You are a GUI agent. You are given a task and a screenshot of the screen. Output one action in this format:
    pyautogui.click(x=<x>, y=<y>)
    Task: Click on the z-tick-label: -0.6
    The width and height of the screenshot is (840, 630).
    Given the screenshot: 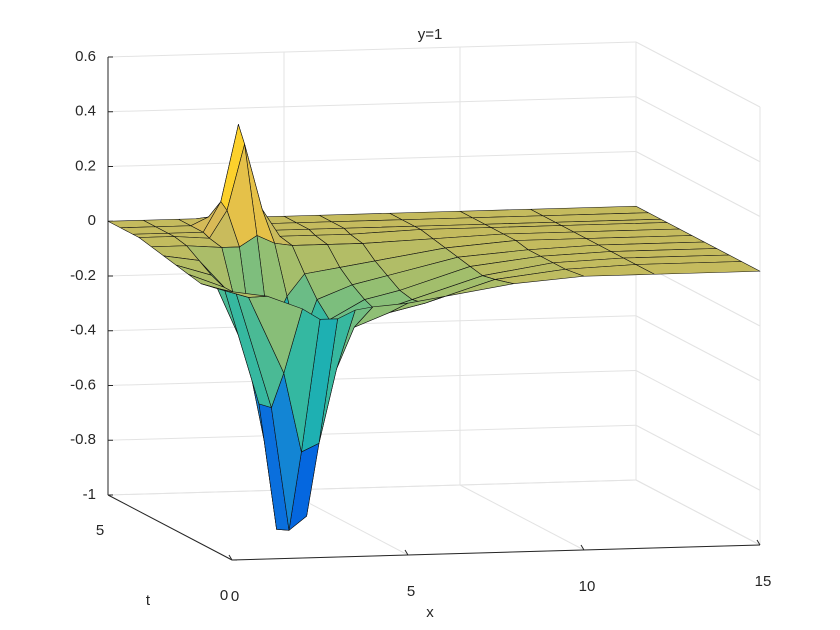 What is the action you would take?
    pyautogui.click(x=83, y=384)
    